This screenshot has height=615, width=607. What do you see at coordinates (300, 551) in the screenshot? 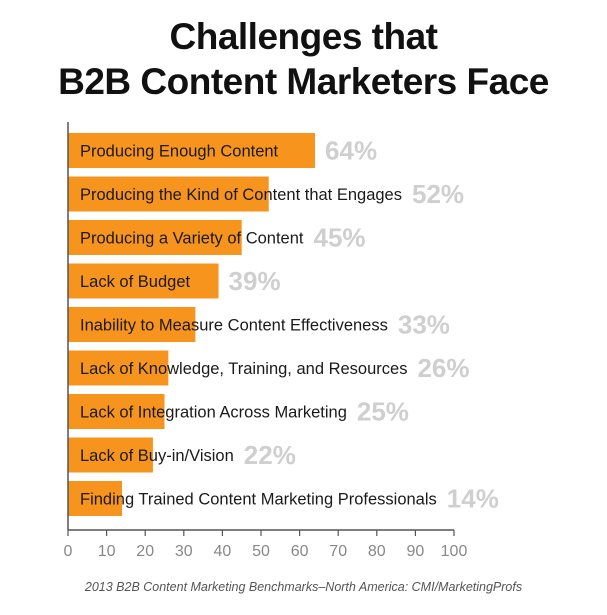
I see `x-tick-label: 60` at bounding box center [300, 551].